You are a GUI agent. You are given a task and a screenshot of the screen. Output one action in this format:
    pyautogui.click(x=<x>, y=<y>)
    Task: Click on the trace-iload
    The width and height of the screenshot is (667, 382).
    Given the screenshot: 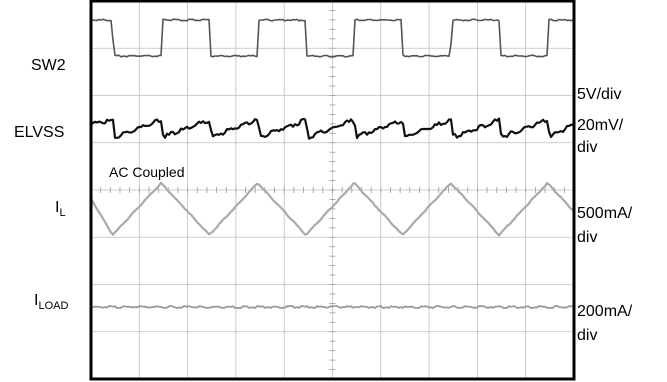 What is the action you would take?
    pyautogui.click(x=332, y=307)
    